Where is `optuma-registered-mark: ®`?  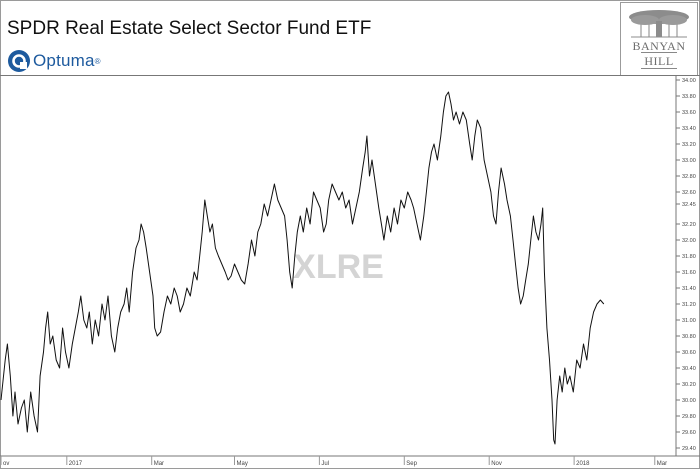 optuma-registered-mark: ® is located at coordinates (97, 61).